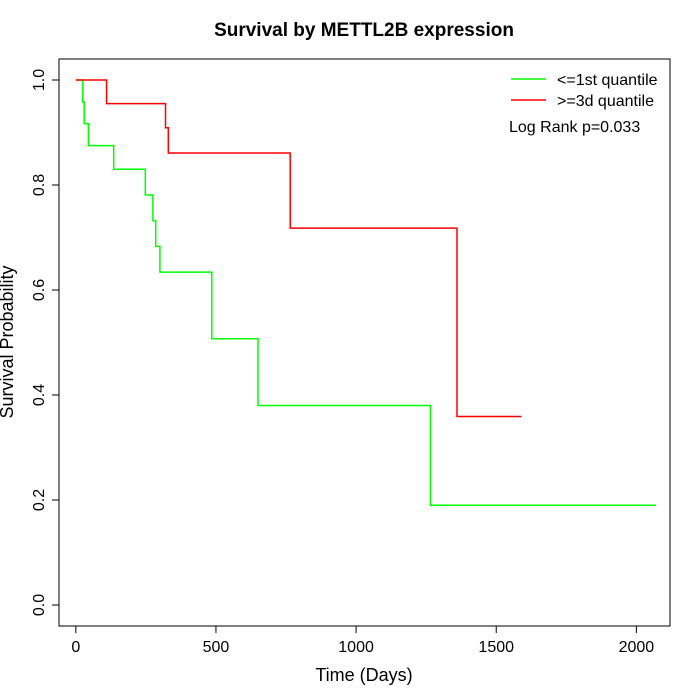  What do you see at coordinates (39, 605) in the screenshot?
I see `y-tick-label: 0.0` at bounding box center [39, 605].